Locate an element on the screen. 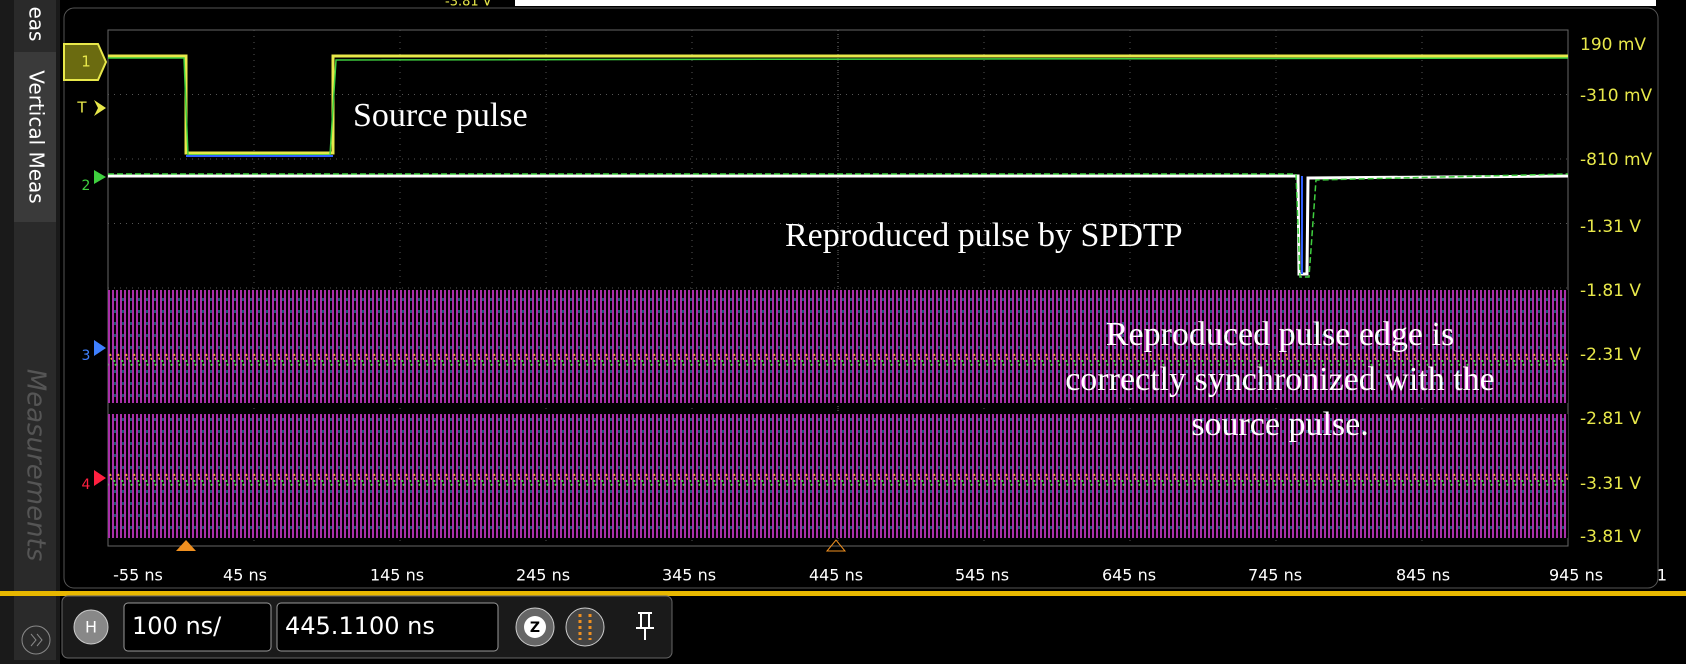 This screenshot has width=1686, height=664. vertical-meas-tab is located at coordinates (35, 137).